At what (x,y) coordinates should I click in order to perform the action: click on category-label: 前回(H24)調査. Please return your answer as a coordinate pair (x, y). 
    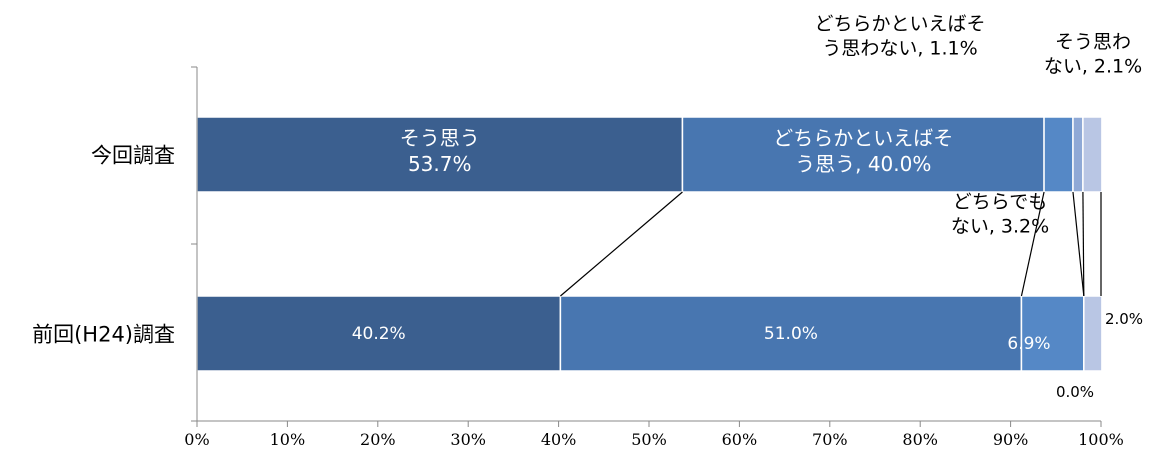
    Looking at the image, I should click on (103, 335).